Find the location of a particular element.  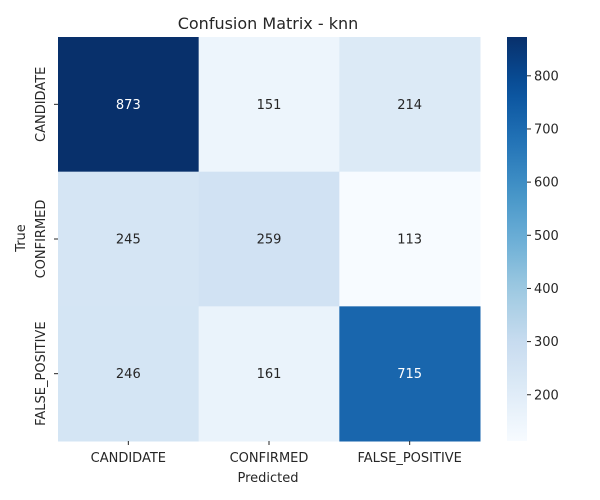

colorbar: 200 300 400 500 600 700 800 is located at coordinates (533, 239).